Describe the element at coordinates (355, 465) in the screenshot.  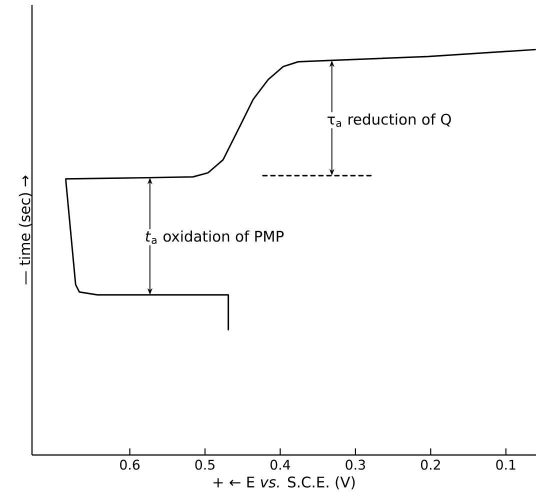
I see `x-tick-label: 0.3` at that location.